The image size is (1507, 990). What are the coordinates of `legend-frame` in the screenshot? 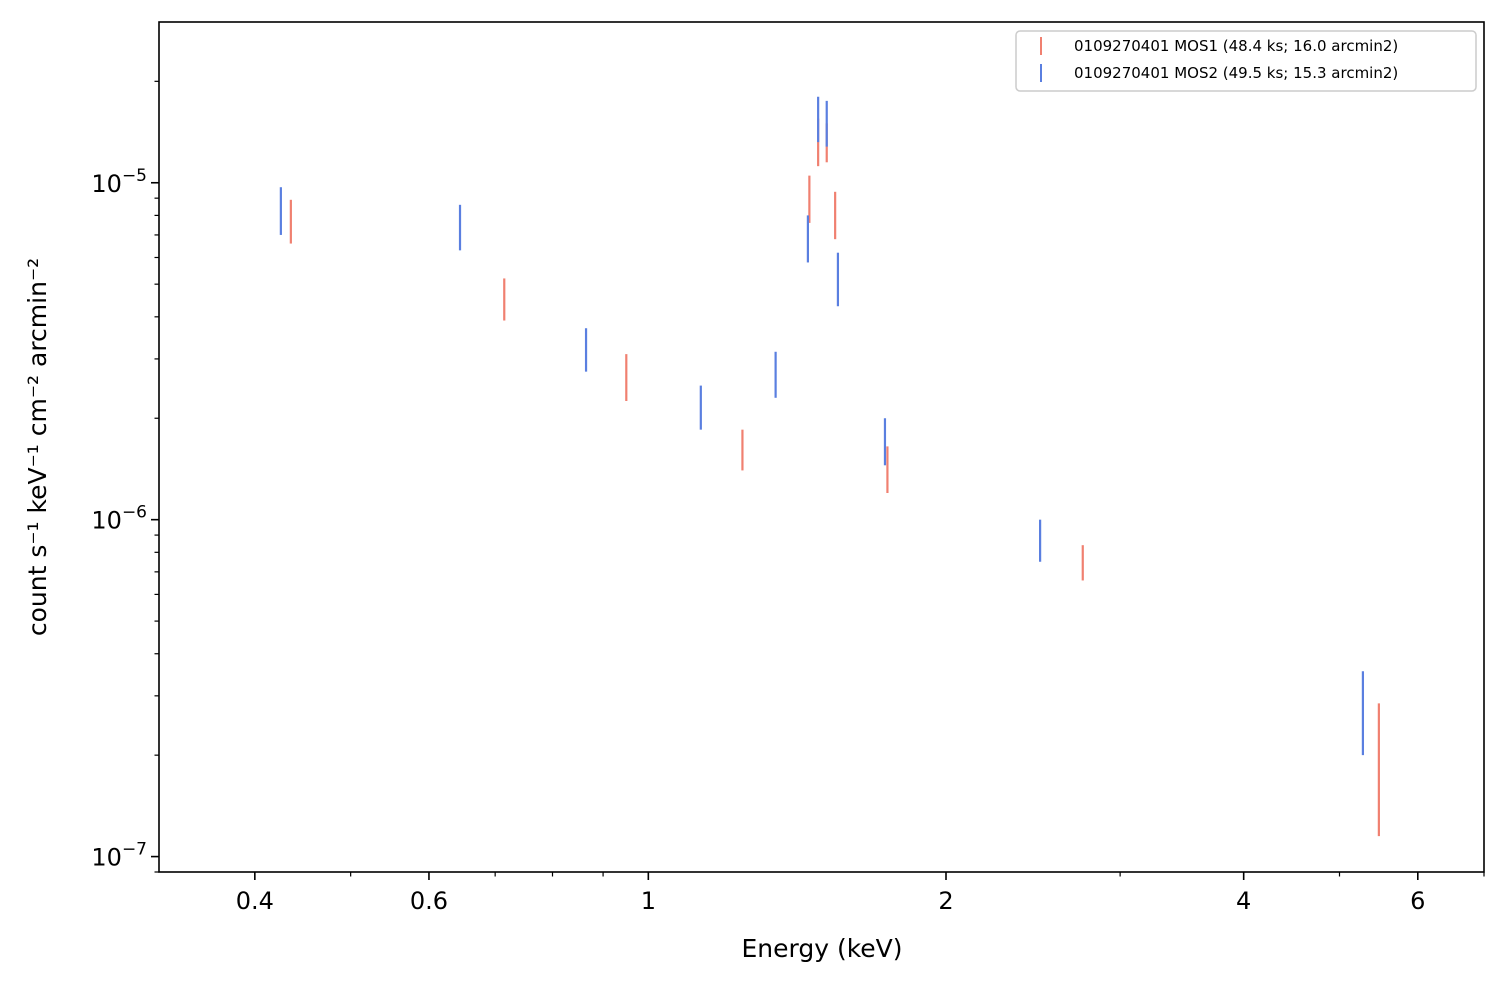 It's located at (1246, 61).